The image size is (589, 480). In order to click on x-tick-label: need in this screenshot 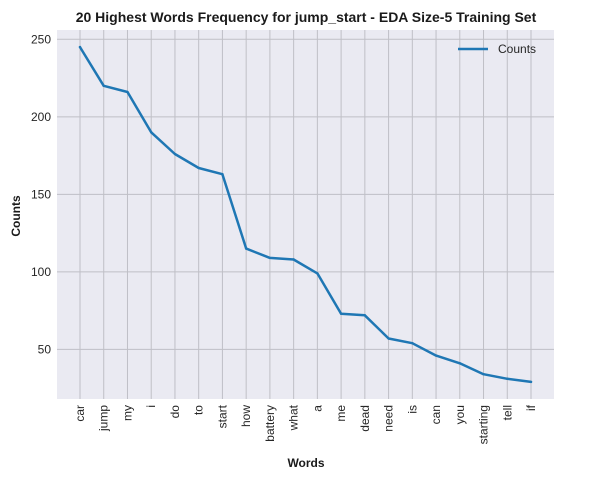, I will do `click(389, 418)`.